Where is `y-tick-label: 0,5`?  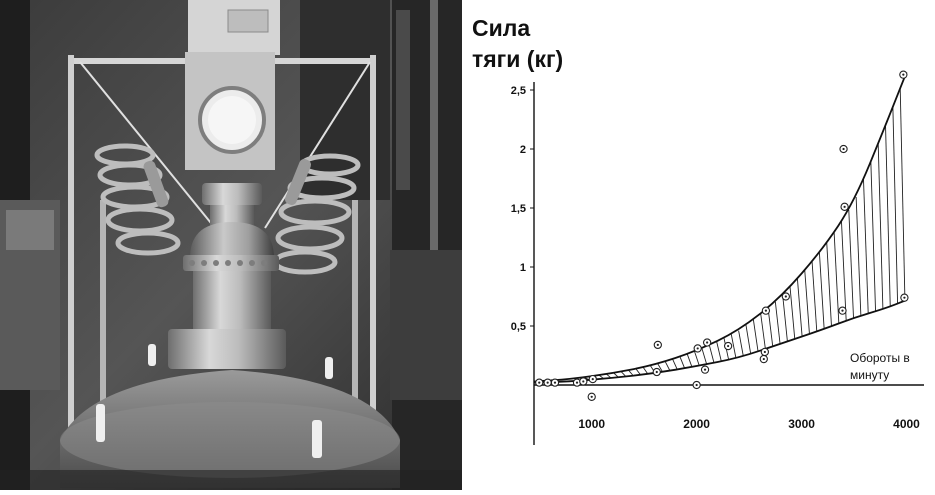 y-tick-label: 0,5 is located at coordinates (518, 327).